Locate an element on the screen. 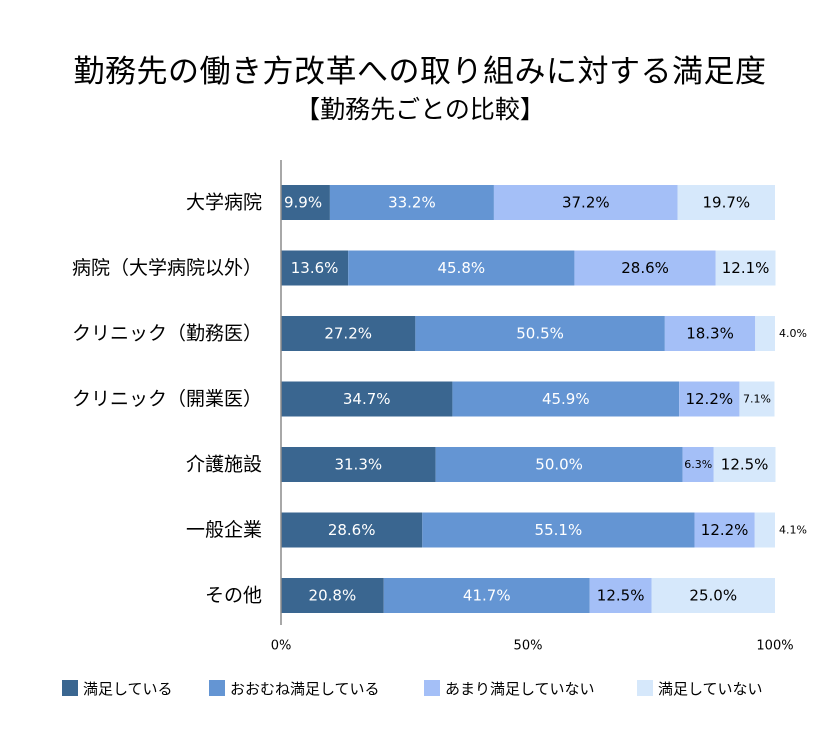  data-label: 55.1% is located at coordinates (559, 530).